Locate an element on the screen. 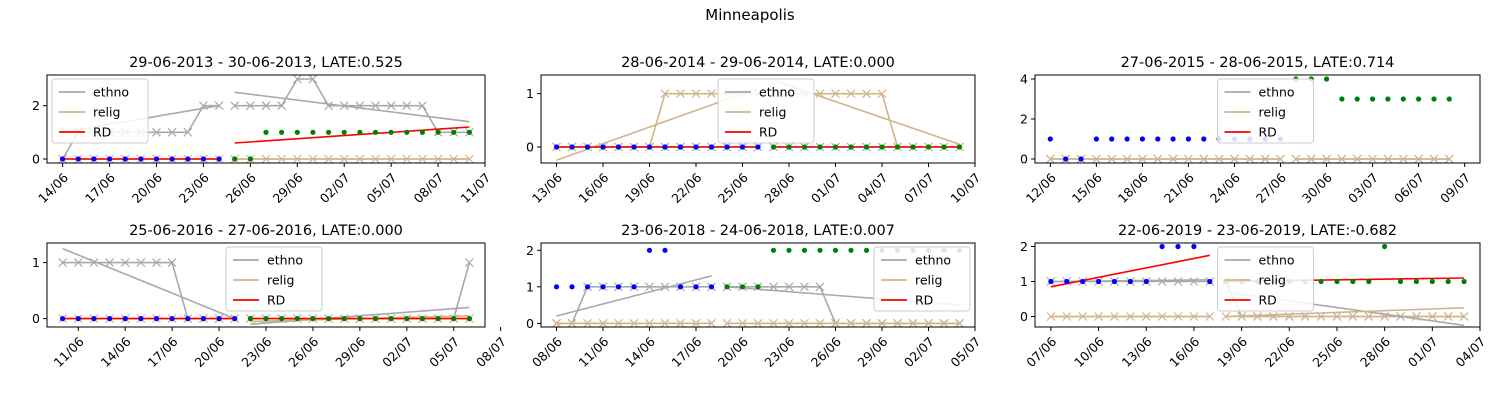 The image size is (1500, 400). x-tick-label: 26/06 is located at coordinates (303, 352).